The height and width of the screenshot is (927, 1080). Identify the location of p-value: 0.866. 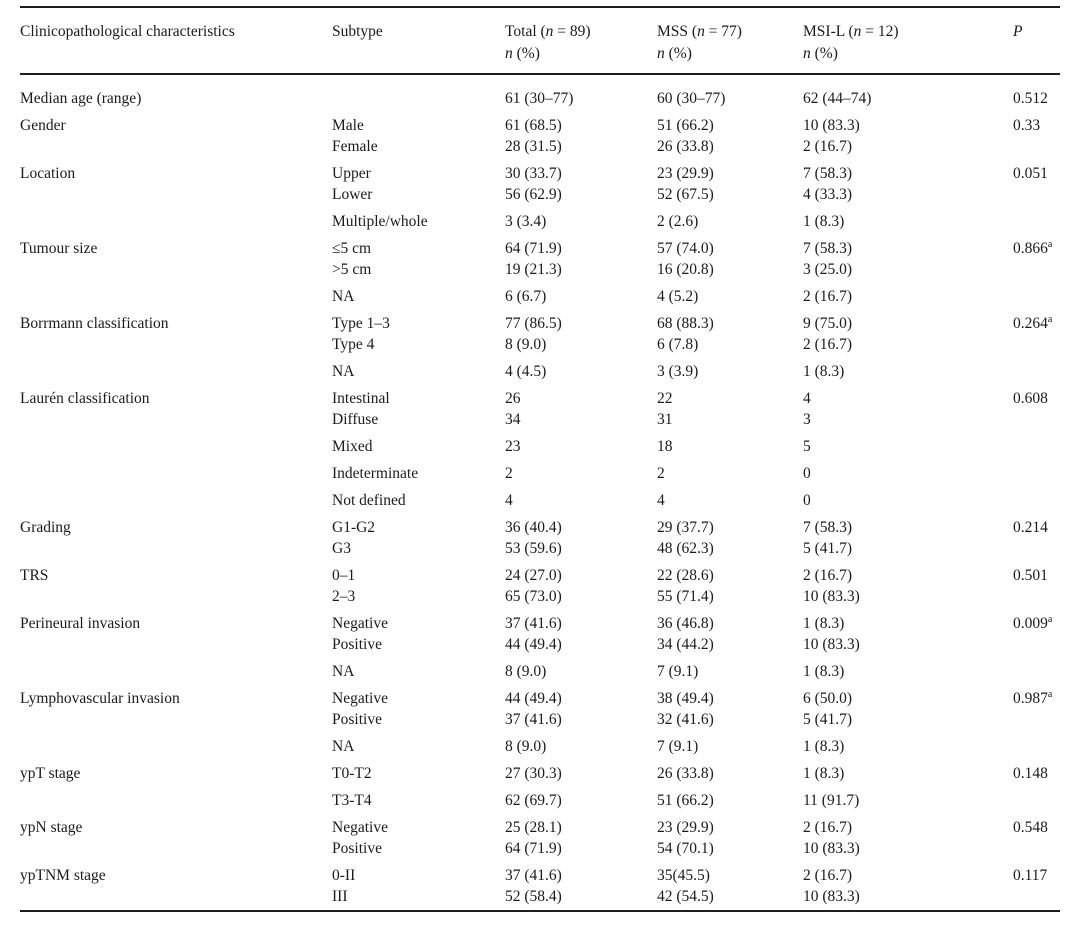
(1030, 248).